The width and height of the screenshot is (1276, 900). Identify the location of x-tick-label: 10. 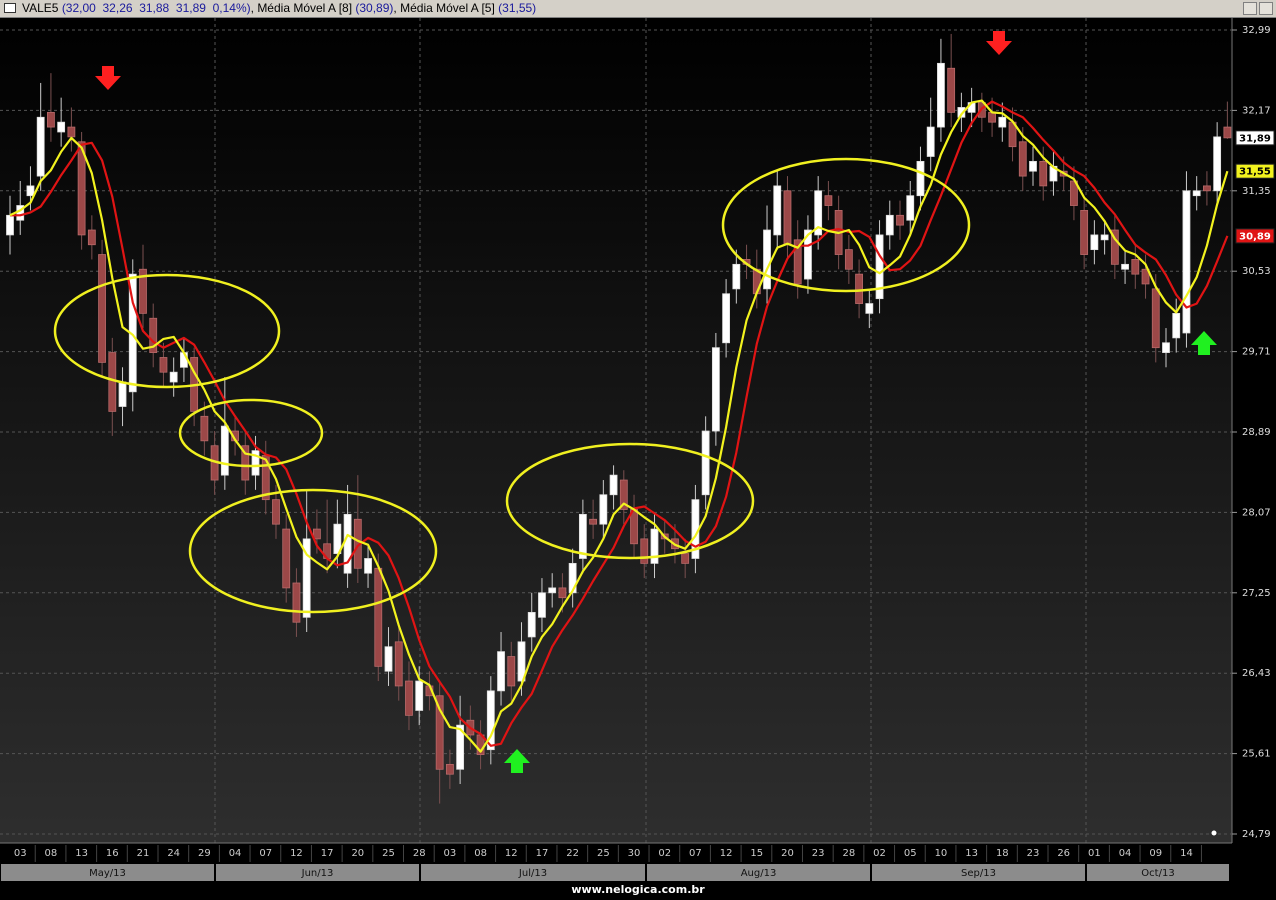
(941, 853).